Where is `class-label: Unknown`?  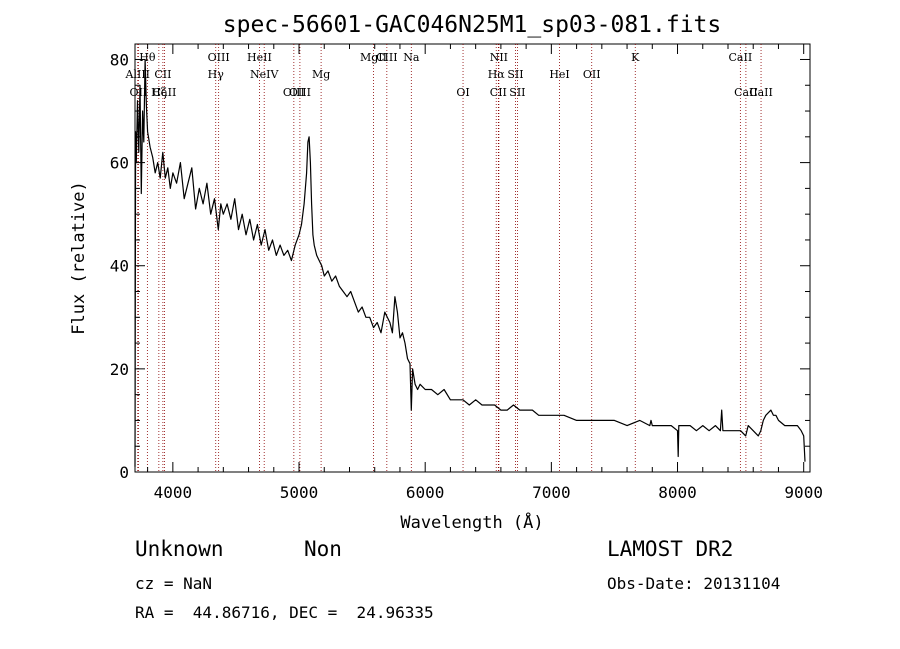
class-label: Unknown is located at coordinates (179, 549).